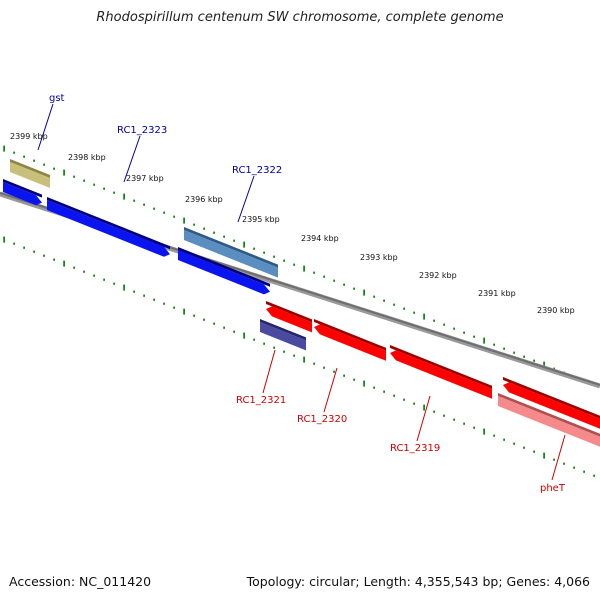 The width and height of the screenshot is (600, 600). Describe the element at coordinates (322, 419) in the screenshot. I see `gene-label: RC1_2320` at that location.